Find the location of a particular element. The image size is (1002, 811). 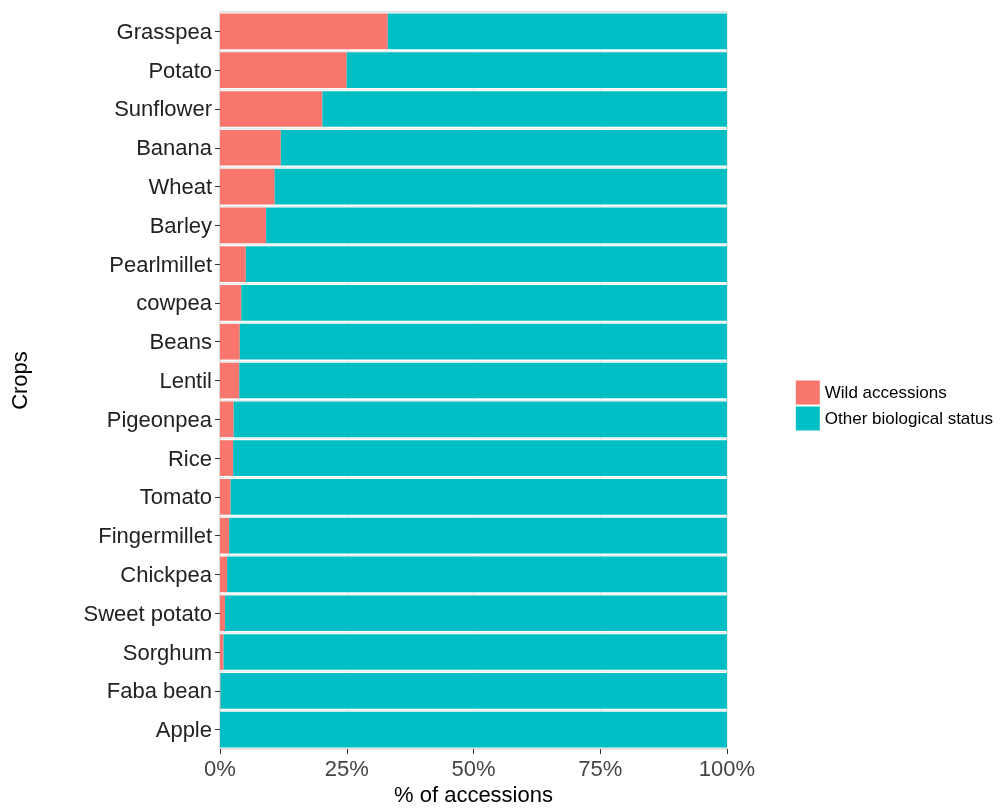

y-tick-label: Chickpea is located at coordinates (166, 574).